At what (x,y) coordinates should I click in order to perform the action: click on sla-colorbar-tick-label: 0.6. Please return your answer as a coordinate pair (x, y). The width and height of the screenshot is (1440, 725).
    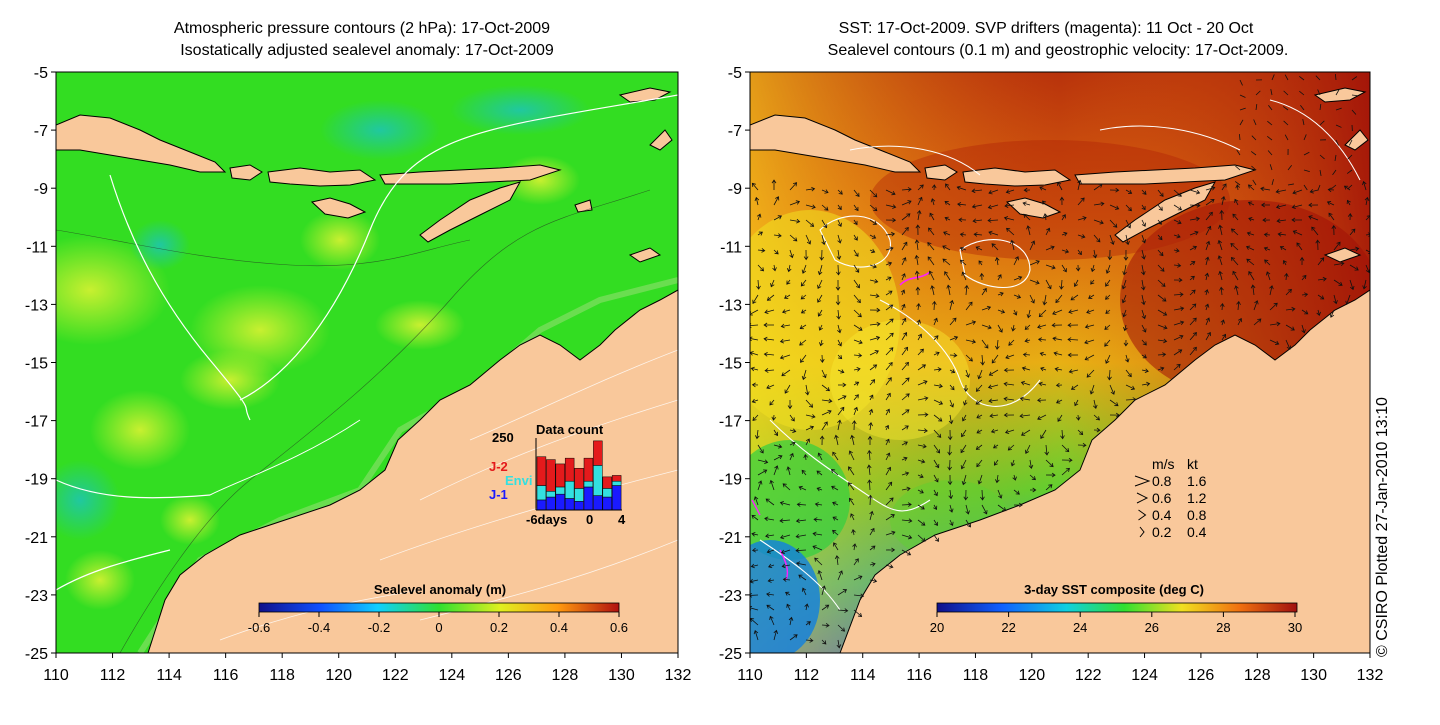
    Looking at the image, I should click on (619, 627).